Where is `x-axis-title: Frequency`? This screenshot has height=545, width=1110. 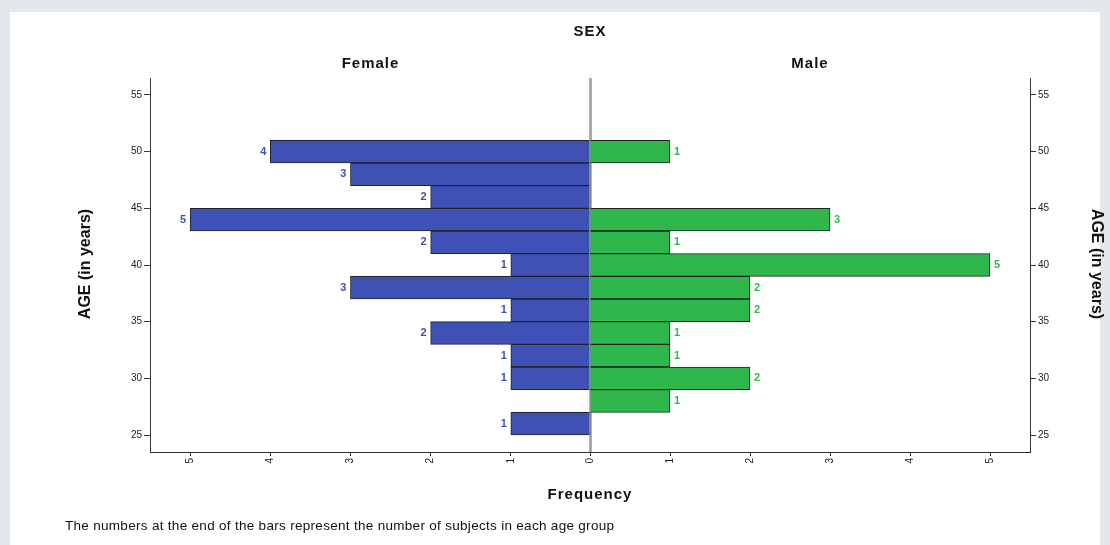 x-axis-title: Frequency is located at coordinates (590, 493).